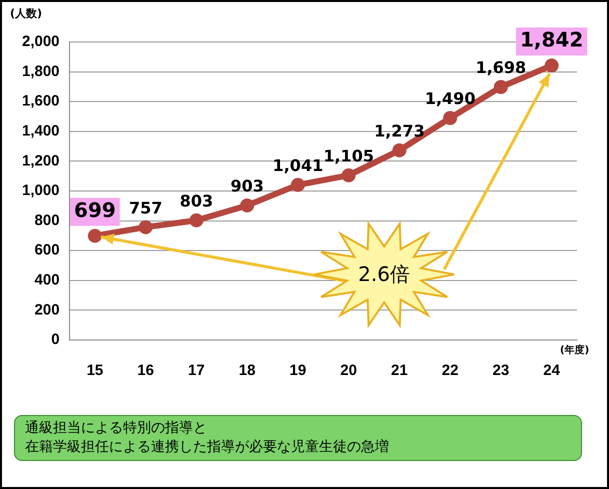 This screenshot has width=609, height=489. What do you see at coordinates (55, 339) in the screenshot?
I see `y-tick-label: 0` at bounding box center [55, 339].